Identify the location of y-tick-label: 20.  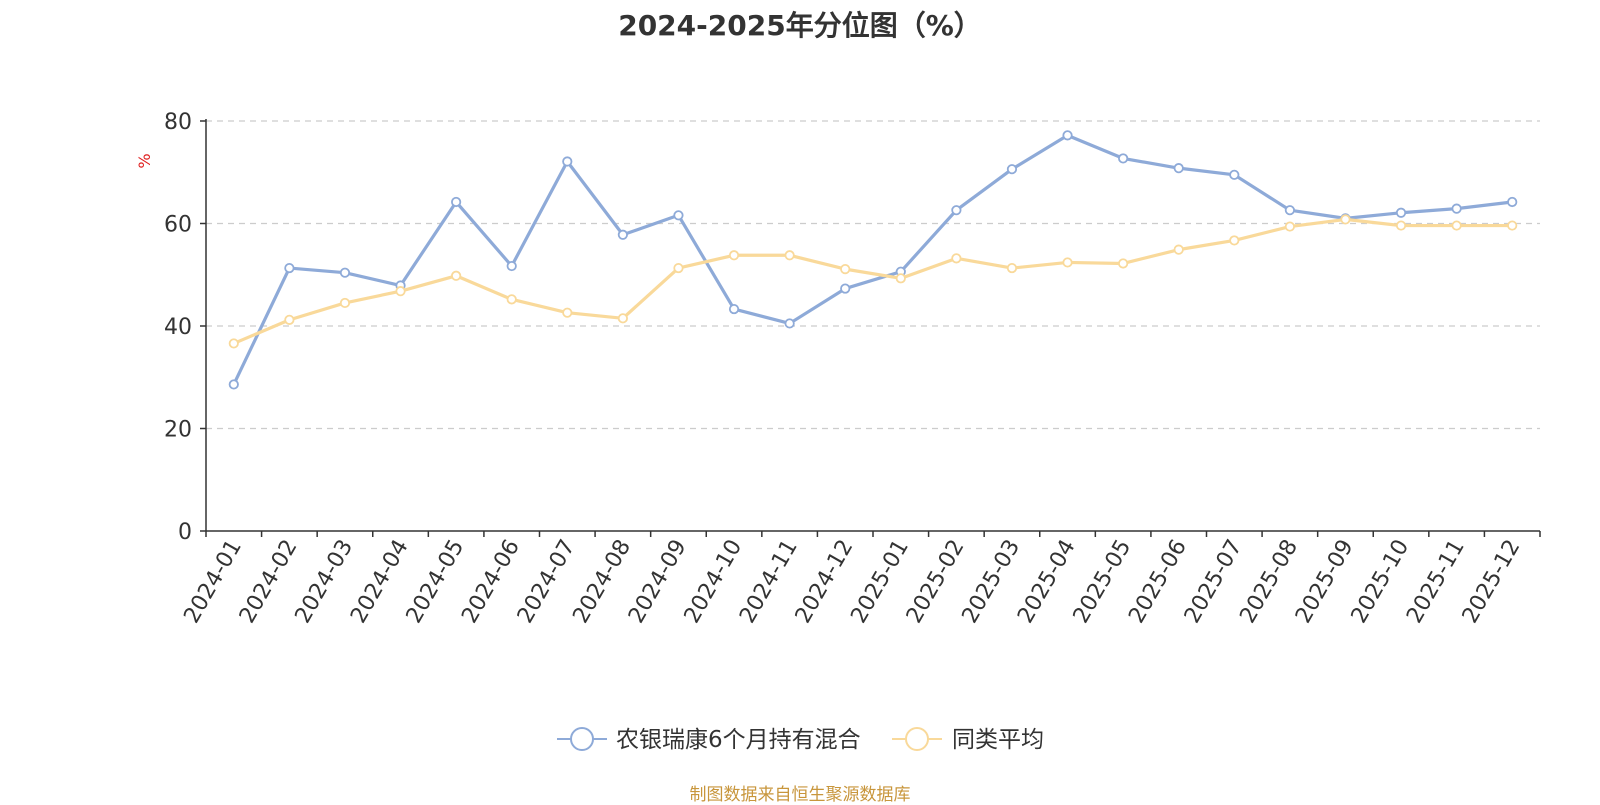
(178, 430).